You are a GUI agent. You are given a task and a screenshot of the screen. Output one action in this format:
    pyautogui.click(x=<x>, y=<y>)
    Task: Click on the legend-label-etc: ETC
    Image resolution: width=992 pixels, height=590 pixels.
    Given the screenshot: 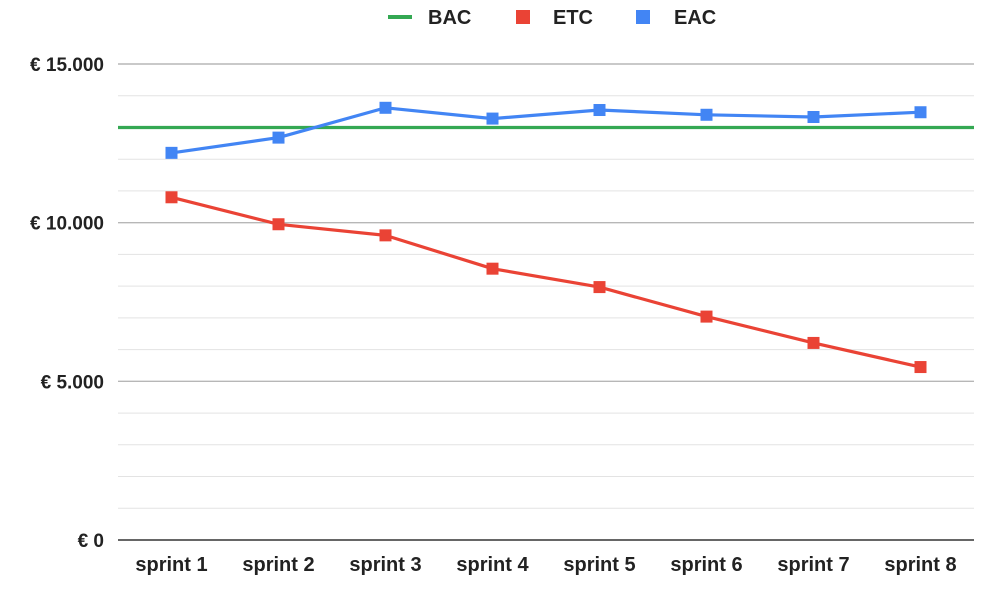 What is the action you would take?
    pyautogui.click(x=573, y=18)
    